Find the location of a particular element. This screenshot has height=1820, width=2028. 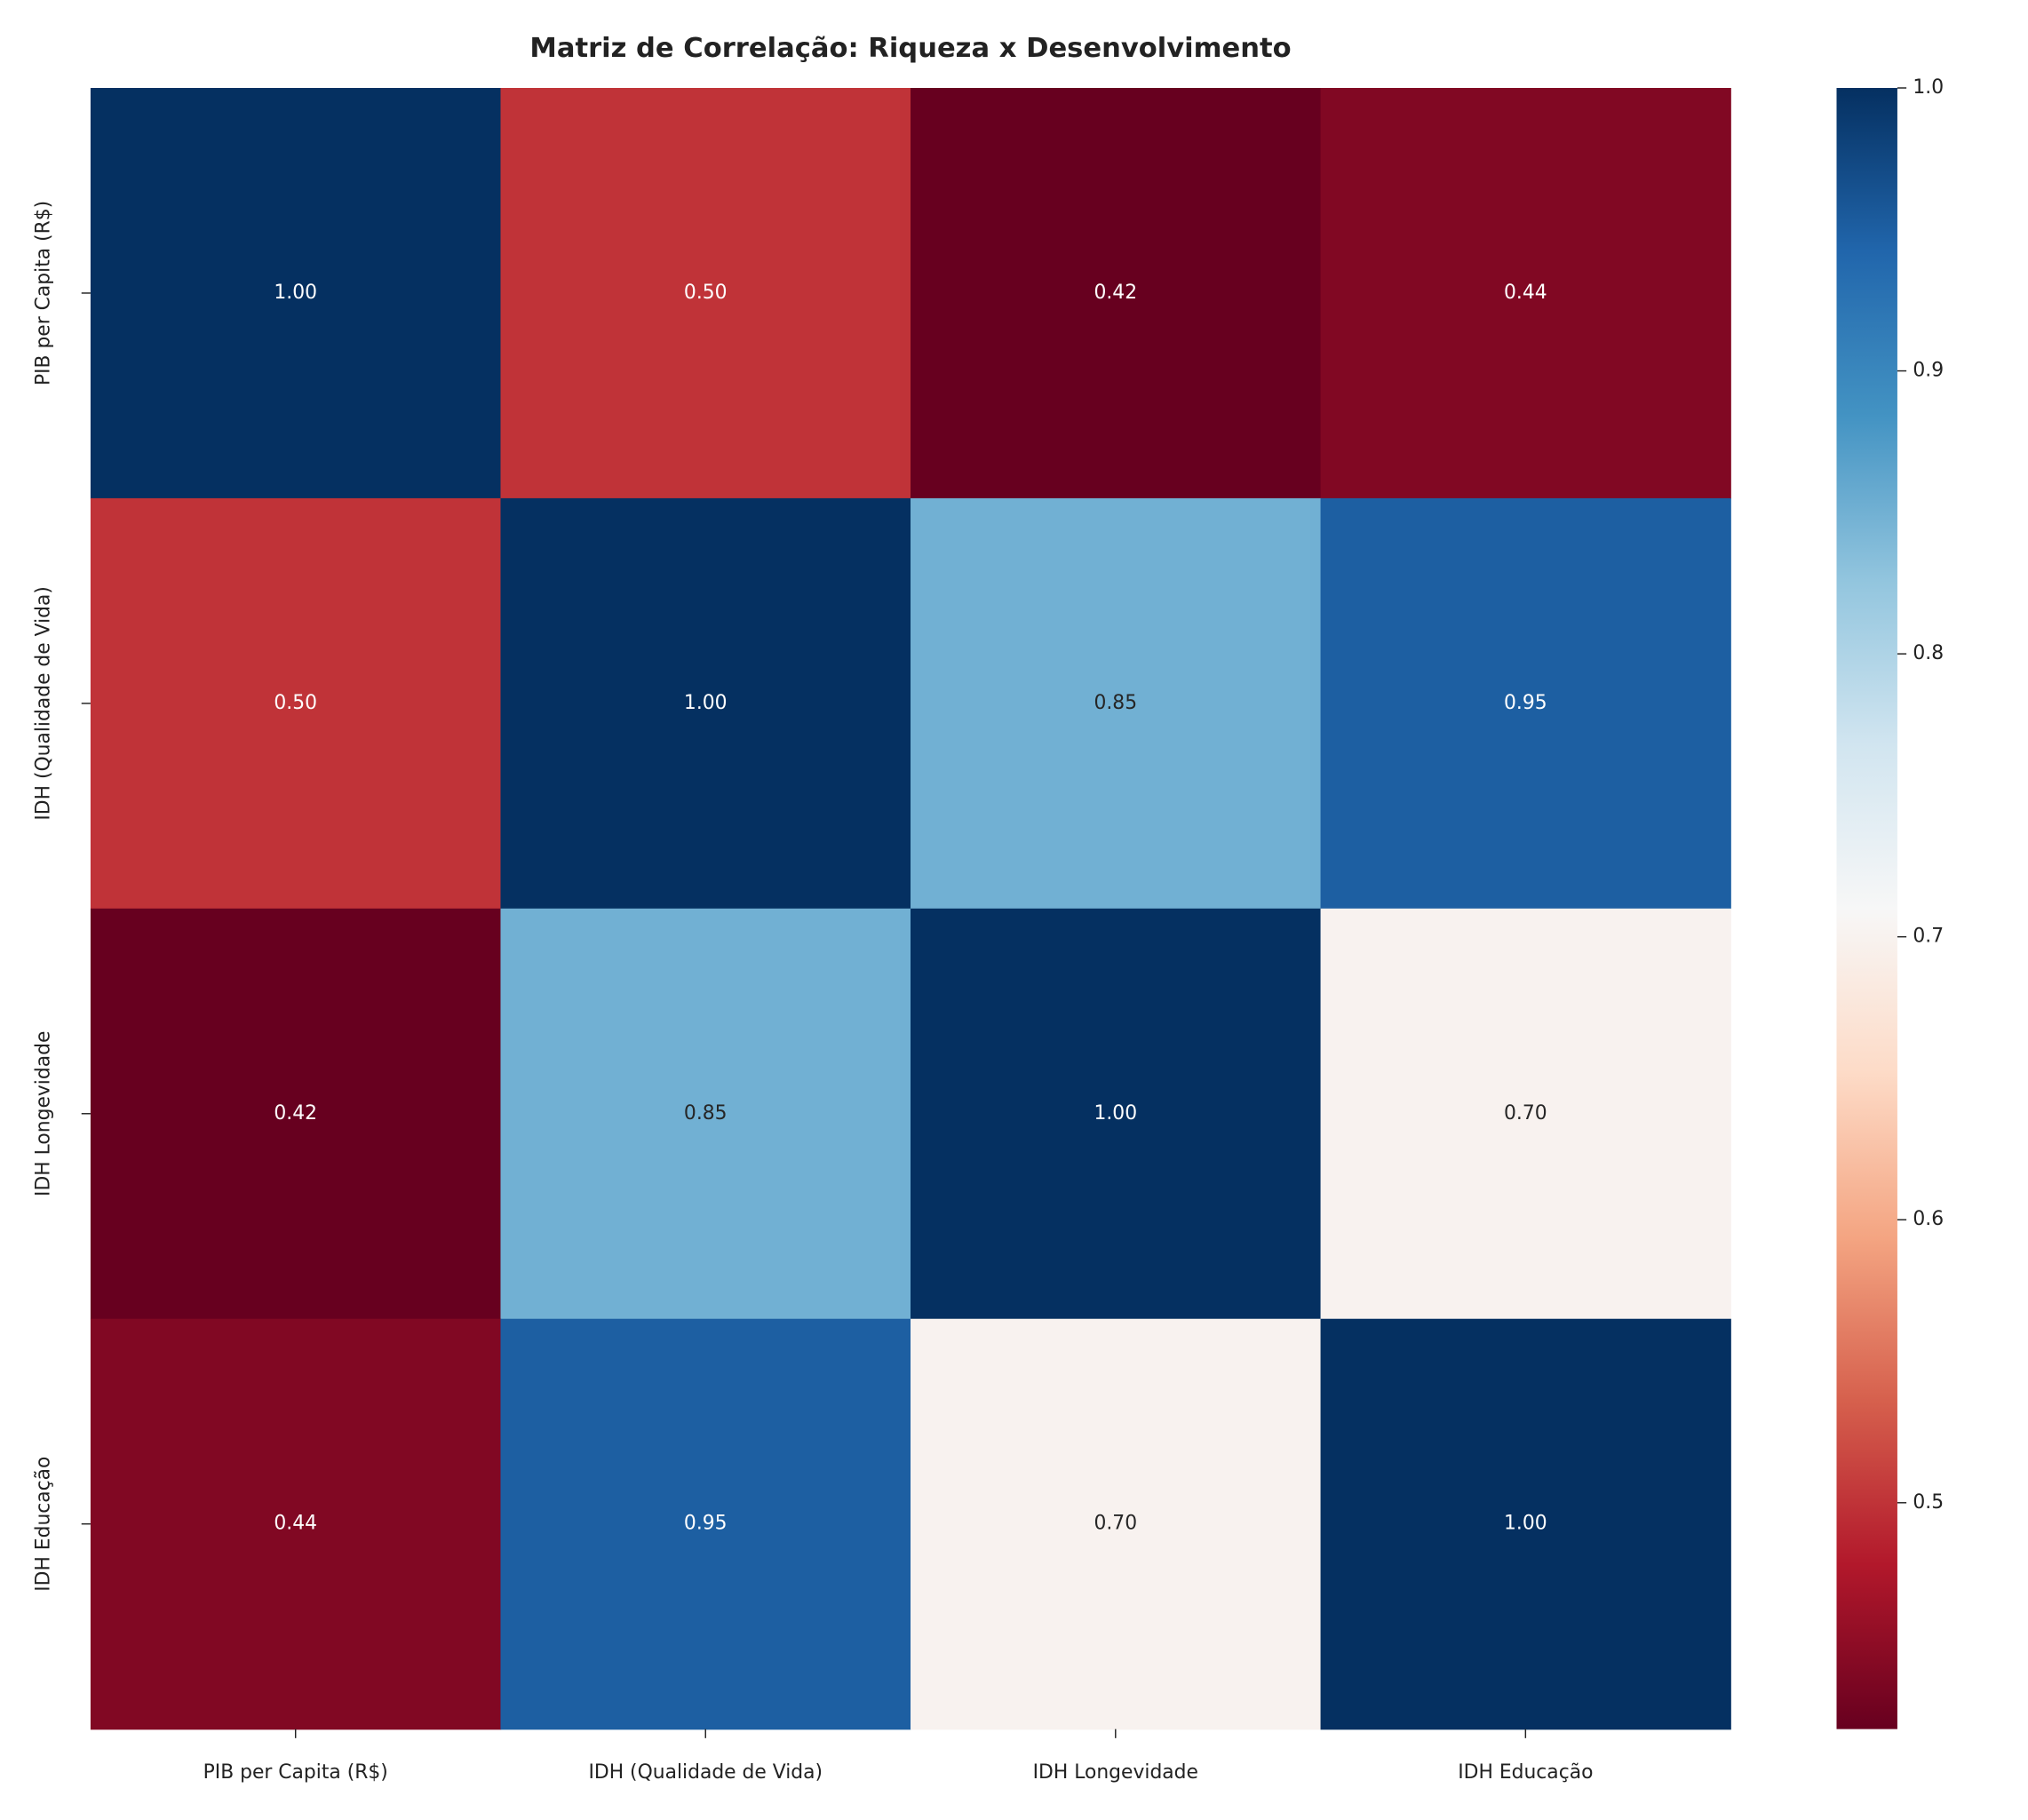

y-tick-label: PIB per Capita (R$) is located at coordinates (44, 293).